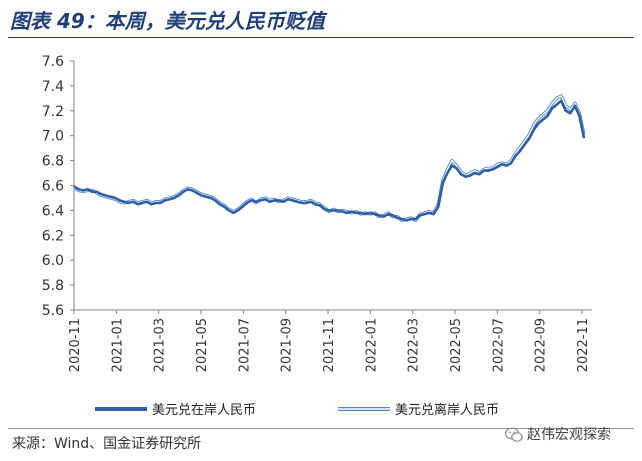 The width and height of the screenshot is (642, 461). Describe the element at coordinates (371, 345) in the screenshot. I see `x-tick-label: 2022-01` at that location.